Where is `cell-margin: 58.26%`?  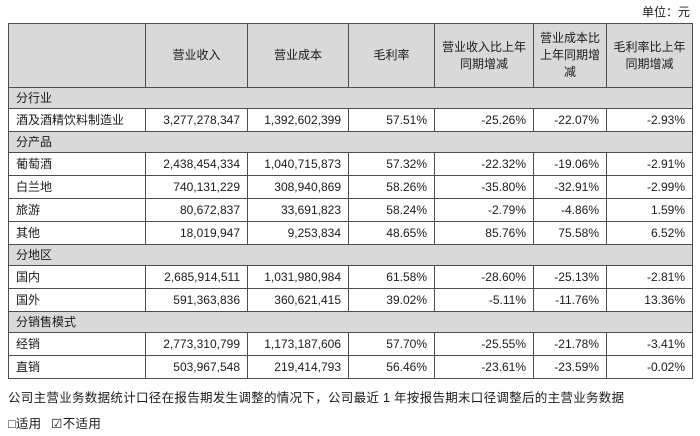 cell-margin: 58.26% is located at coordinates (391, 187).